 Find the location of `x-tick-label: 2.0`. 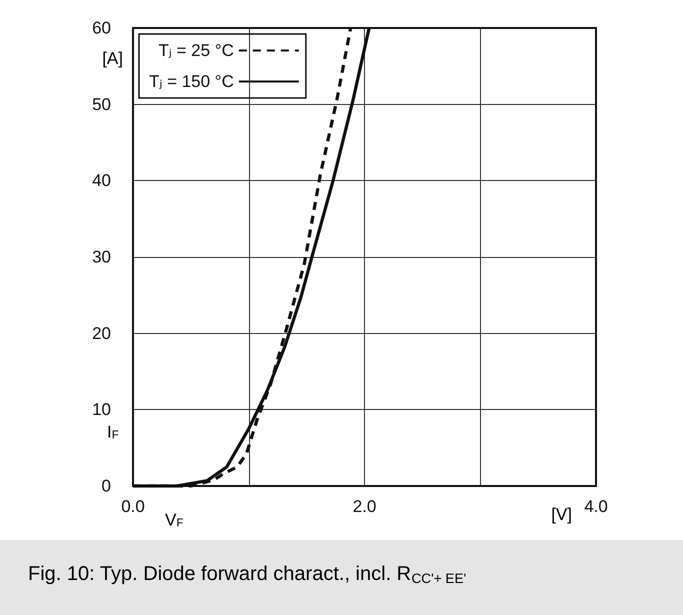

x-tick-label: 2.0 is located at coordinates (364, 506).